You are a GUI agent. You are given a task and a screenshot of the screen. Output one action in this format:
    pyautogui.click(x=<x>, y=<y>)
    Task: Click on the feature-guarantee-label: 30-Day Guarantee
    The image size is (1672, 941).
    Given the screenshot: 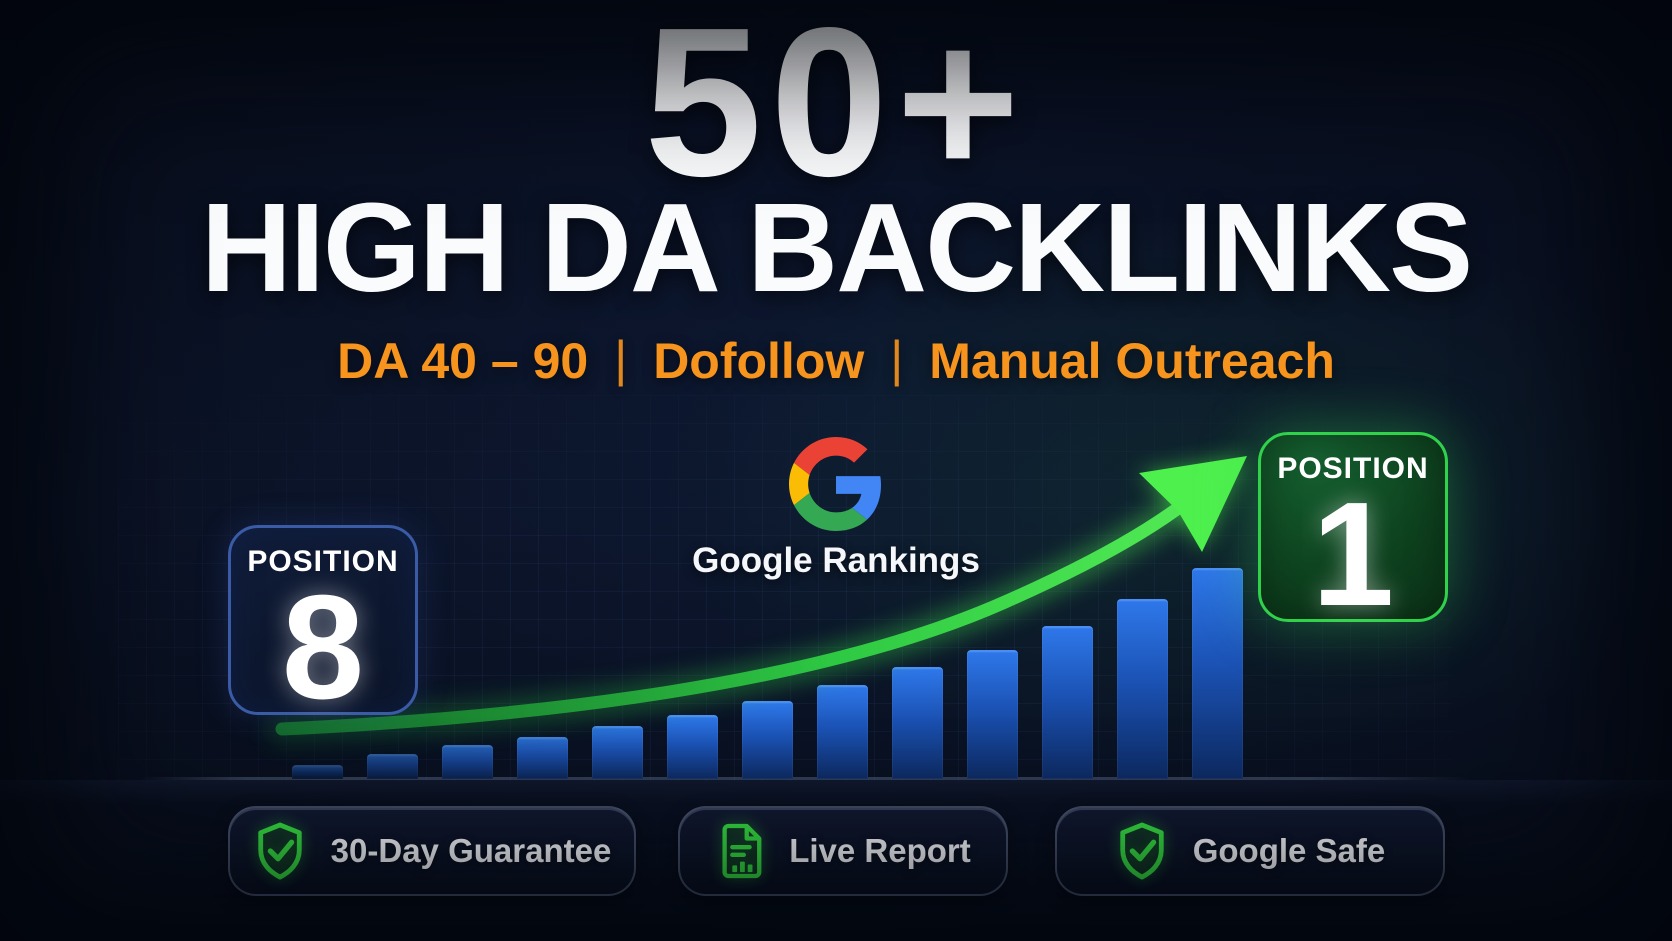 What is the action you would take?
    pyautogui.click(x=471, y=850)
    